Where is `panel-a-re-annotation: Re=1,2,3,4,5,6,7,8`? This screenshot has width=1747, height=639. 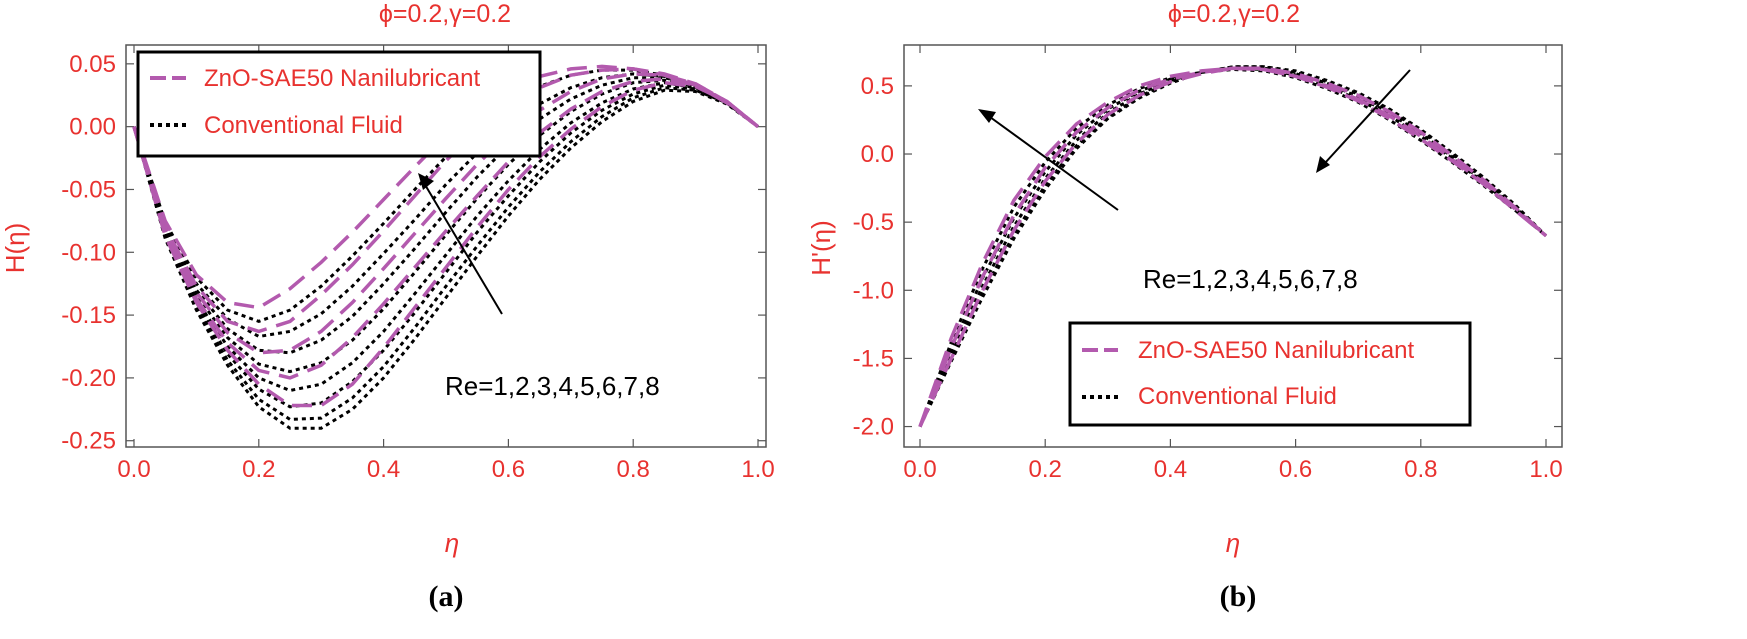 panel-a-re-annotation: Re=1,2,3,4,5,6,7,8 is located at coordinates (552, 386).